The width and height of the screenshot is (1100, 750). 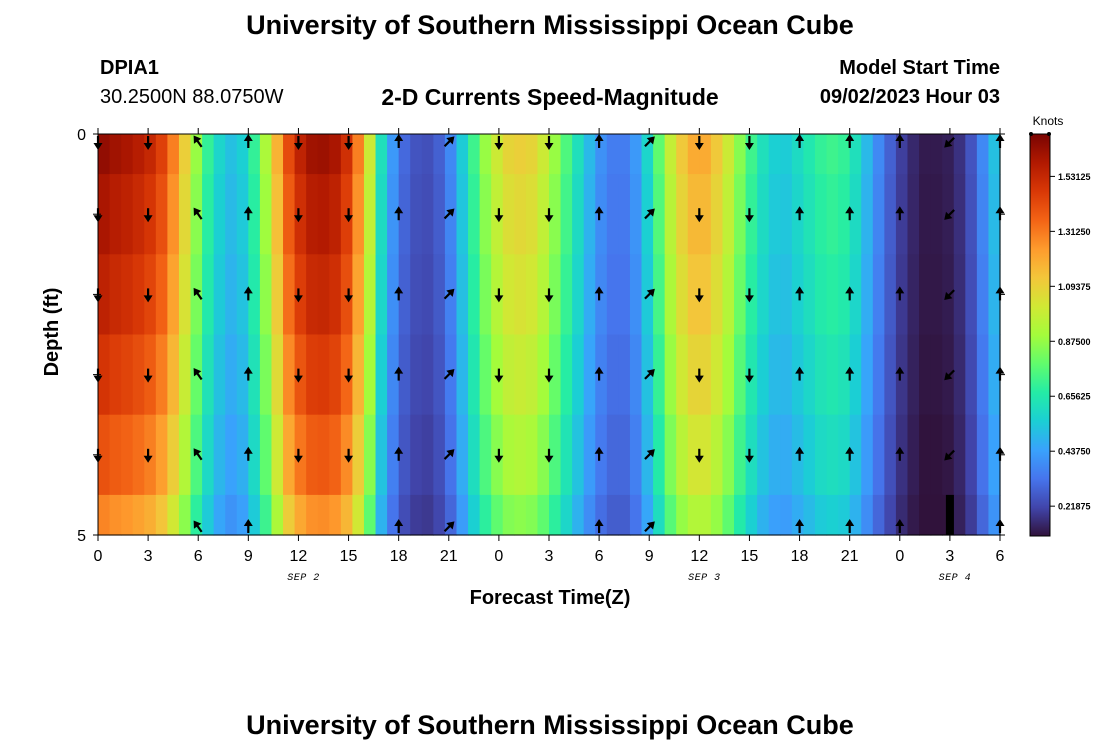 I want to click on colorbar-fill, so click(x=1040, y=335).